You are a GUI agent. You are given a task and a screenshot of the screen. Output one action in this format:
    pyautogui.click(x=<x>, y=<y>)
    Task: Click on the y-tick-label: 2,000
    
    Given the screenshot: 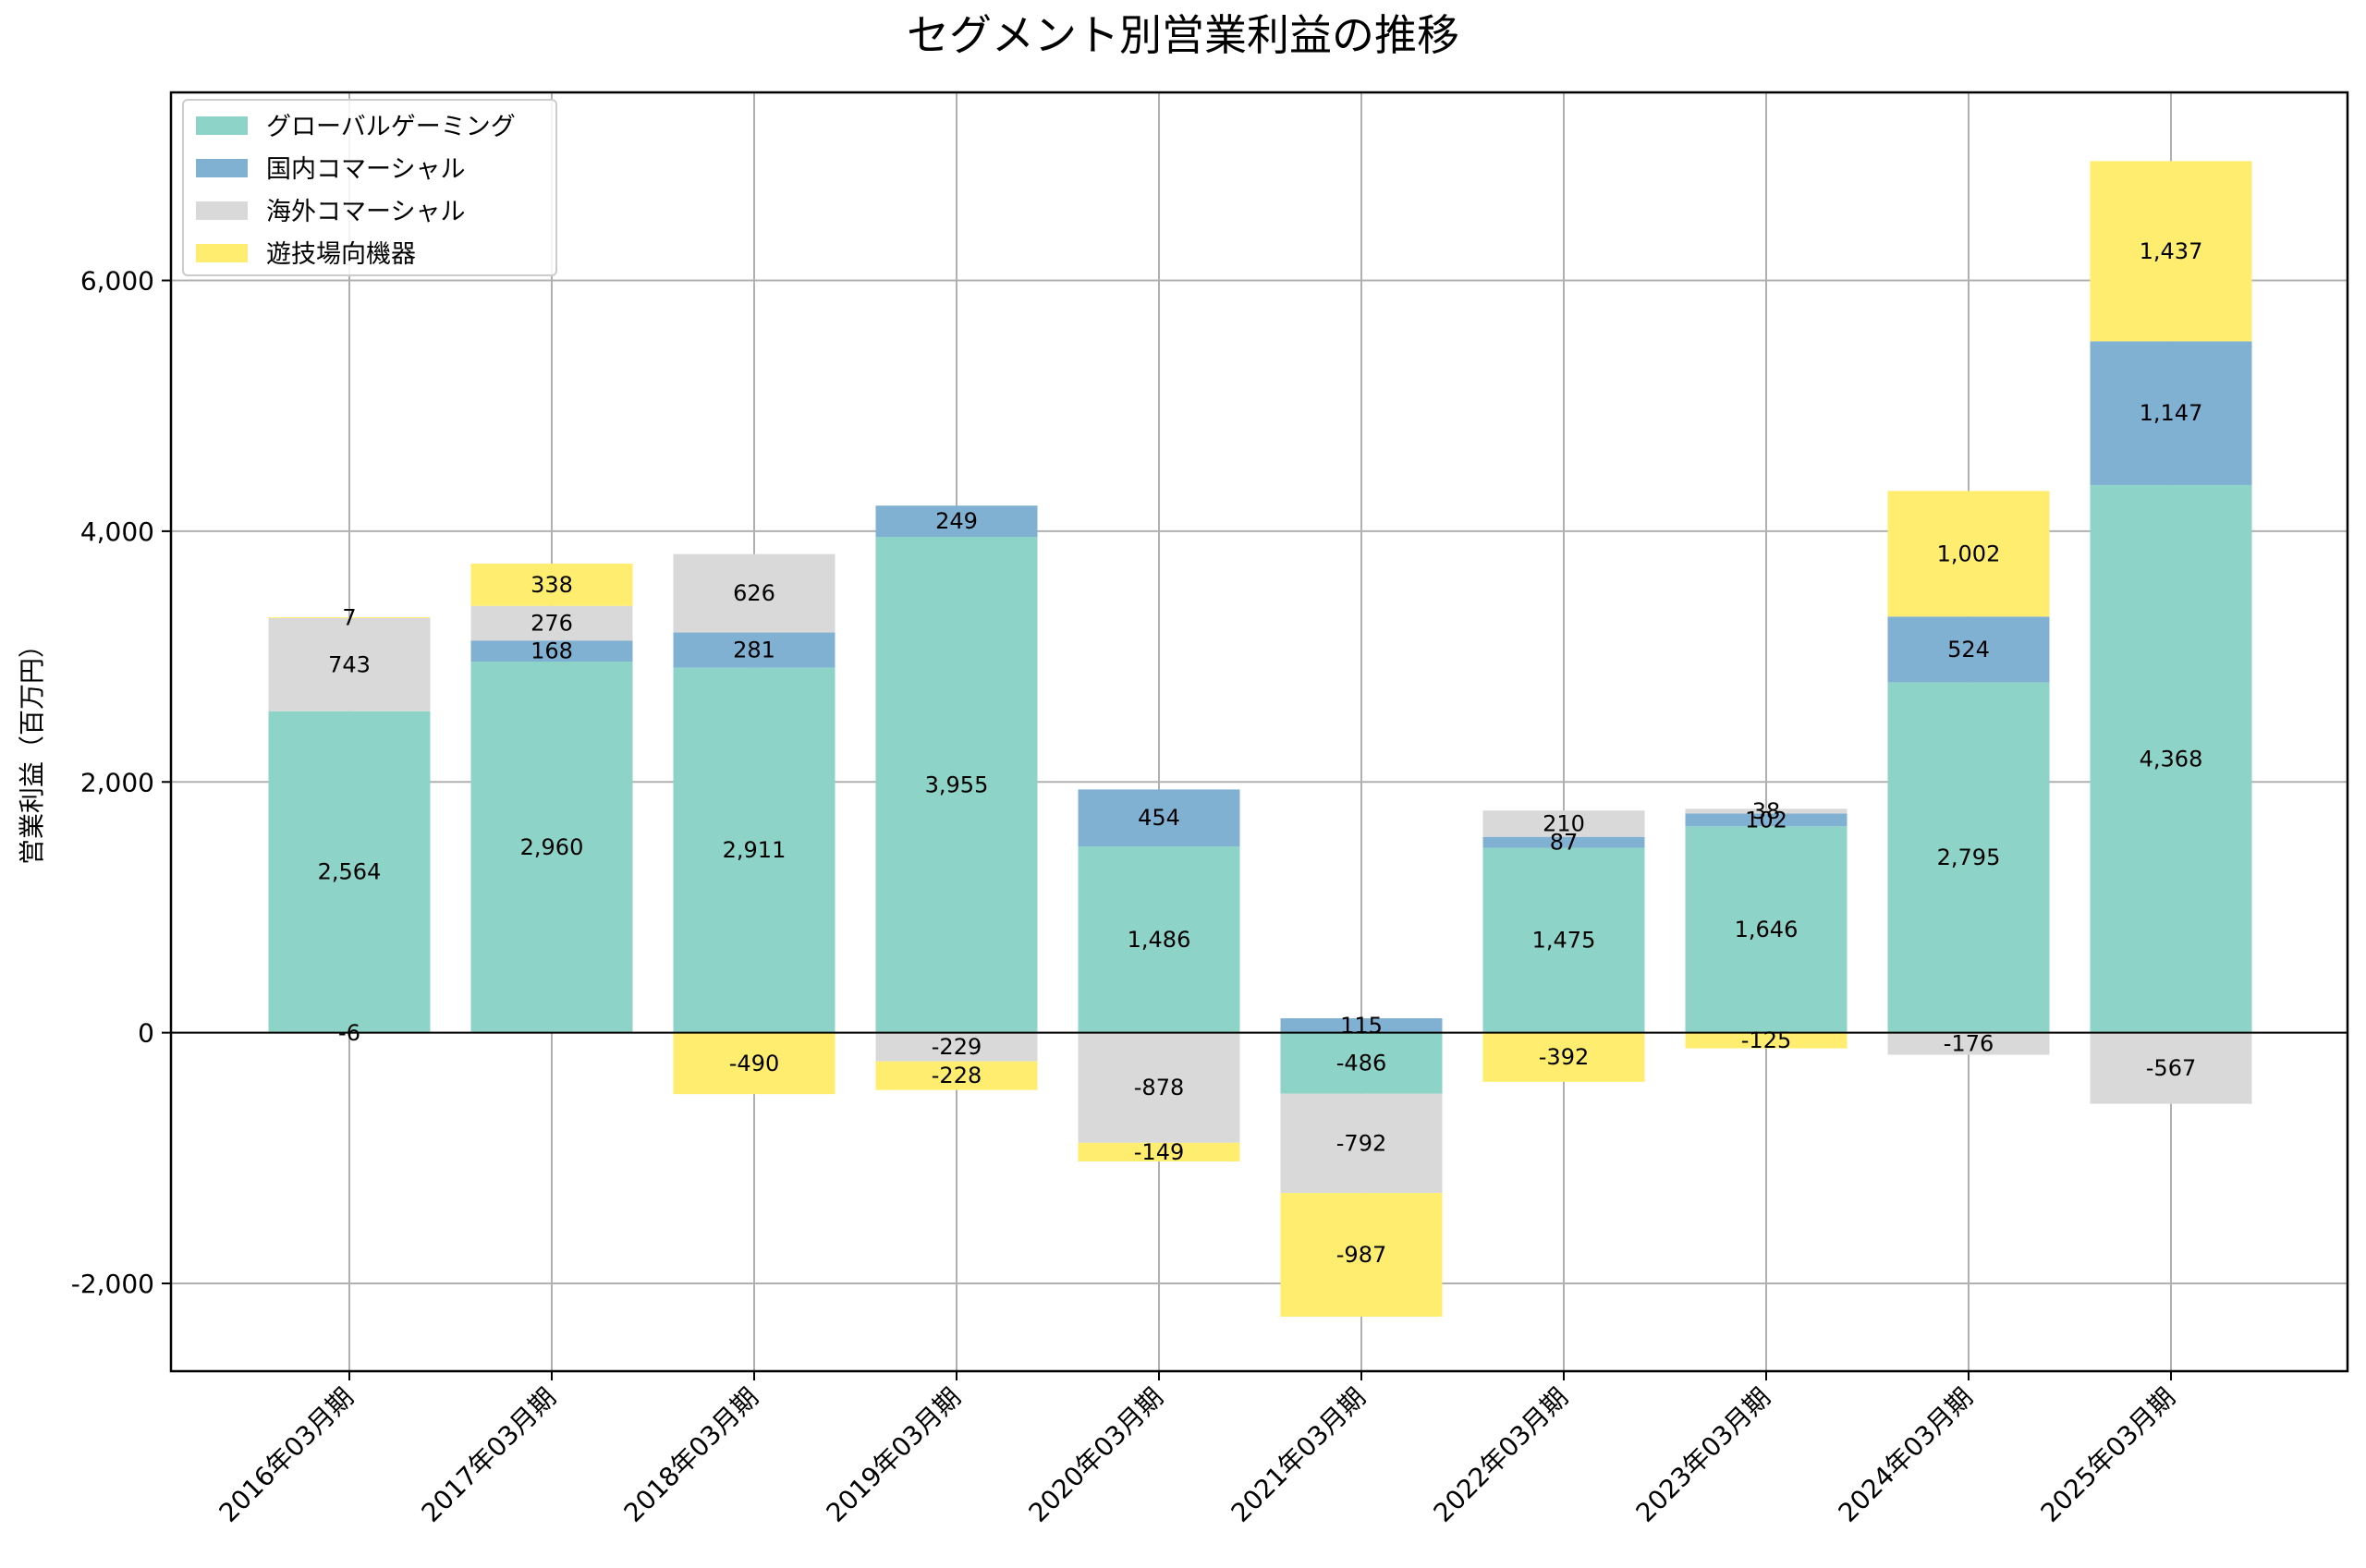 What is the action you would take?
    pyautogui.click(x=117, y=782)
    